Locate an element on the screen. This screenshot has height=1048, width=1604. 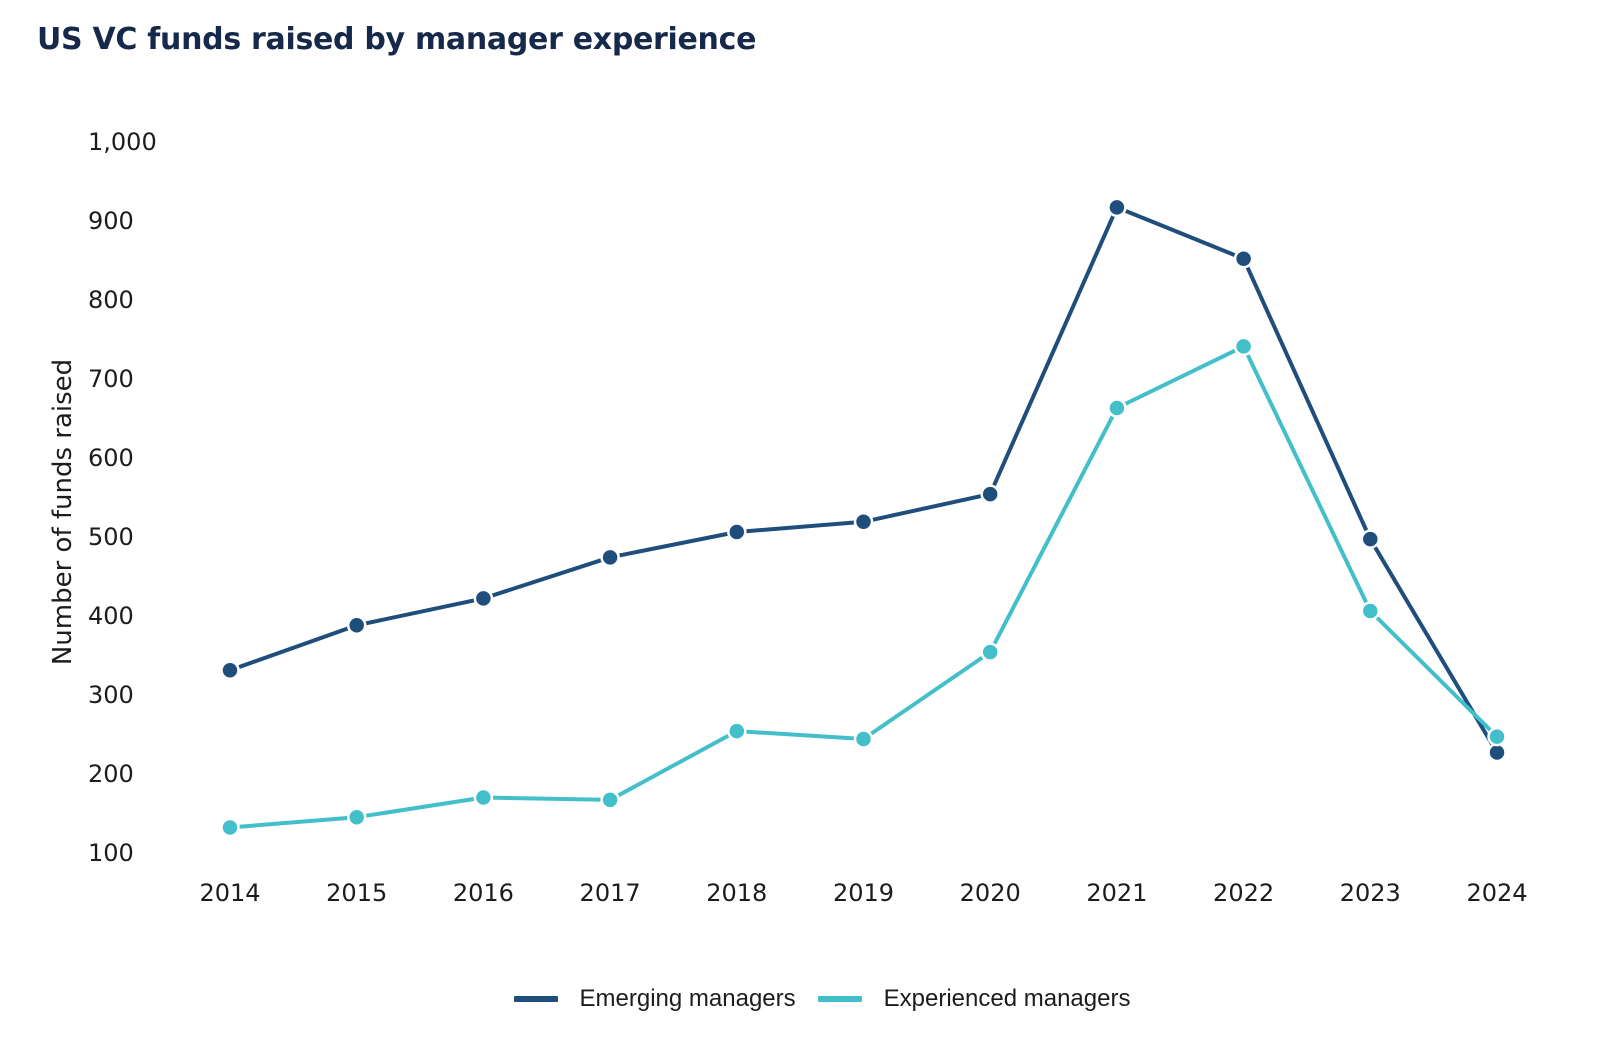
y-tick-label: 1,000 is located at coordinates (122, 142).